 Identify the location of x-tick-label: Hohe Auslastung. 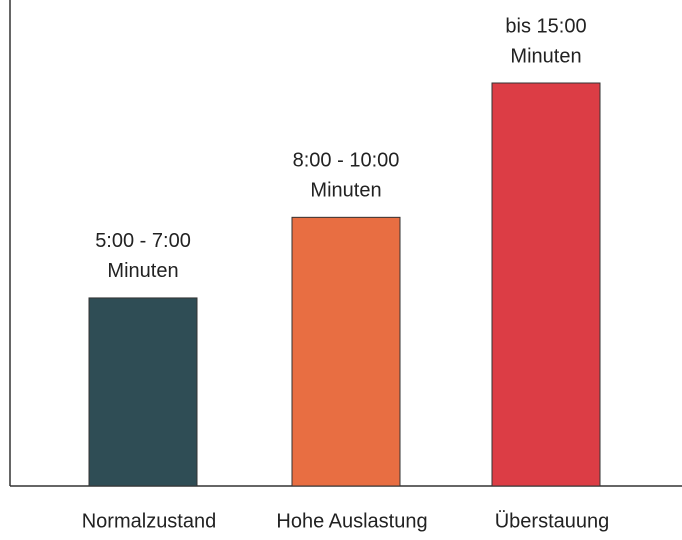
(351, 521).